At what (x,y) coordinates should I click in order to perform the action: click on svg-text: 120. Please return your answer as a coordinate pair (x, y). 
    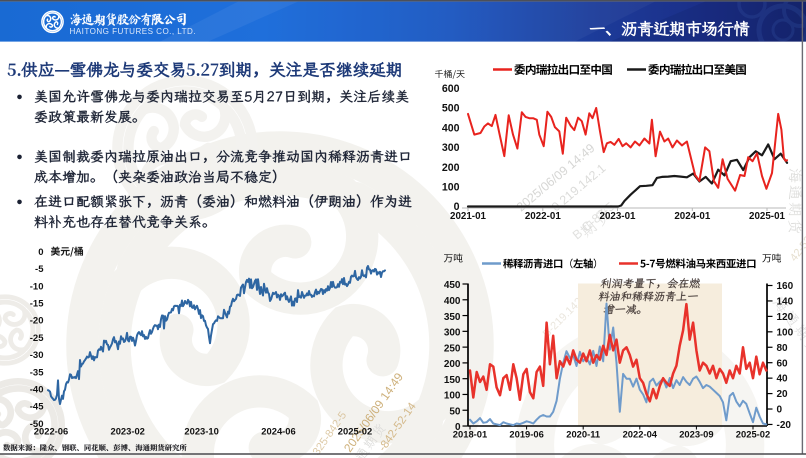
    Looking at the image, I should click on (785, 317).